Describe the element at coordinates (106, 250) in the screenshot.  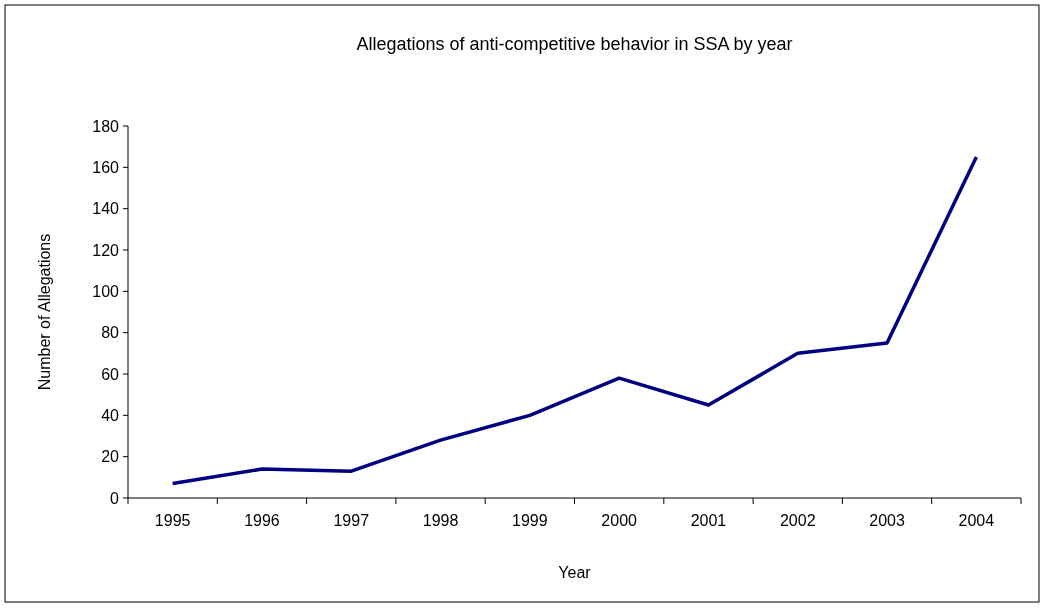
I see `y-tick-label: 120` at that location.